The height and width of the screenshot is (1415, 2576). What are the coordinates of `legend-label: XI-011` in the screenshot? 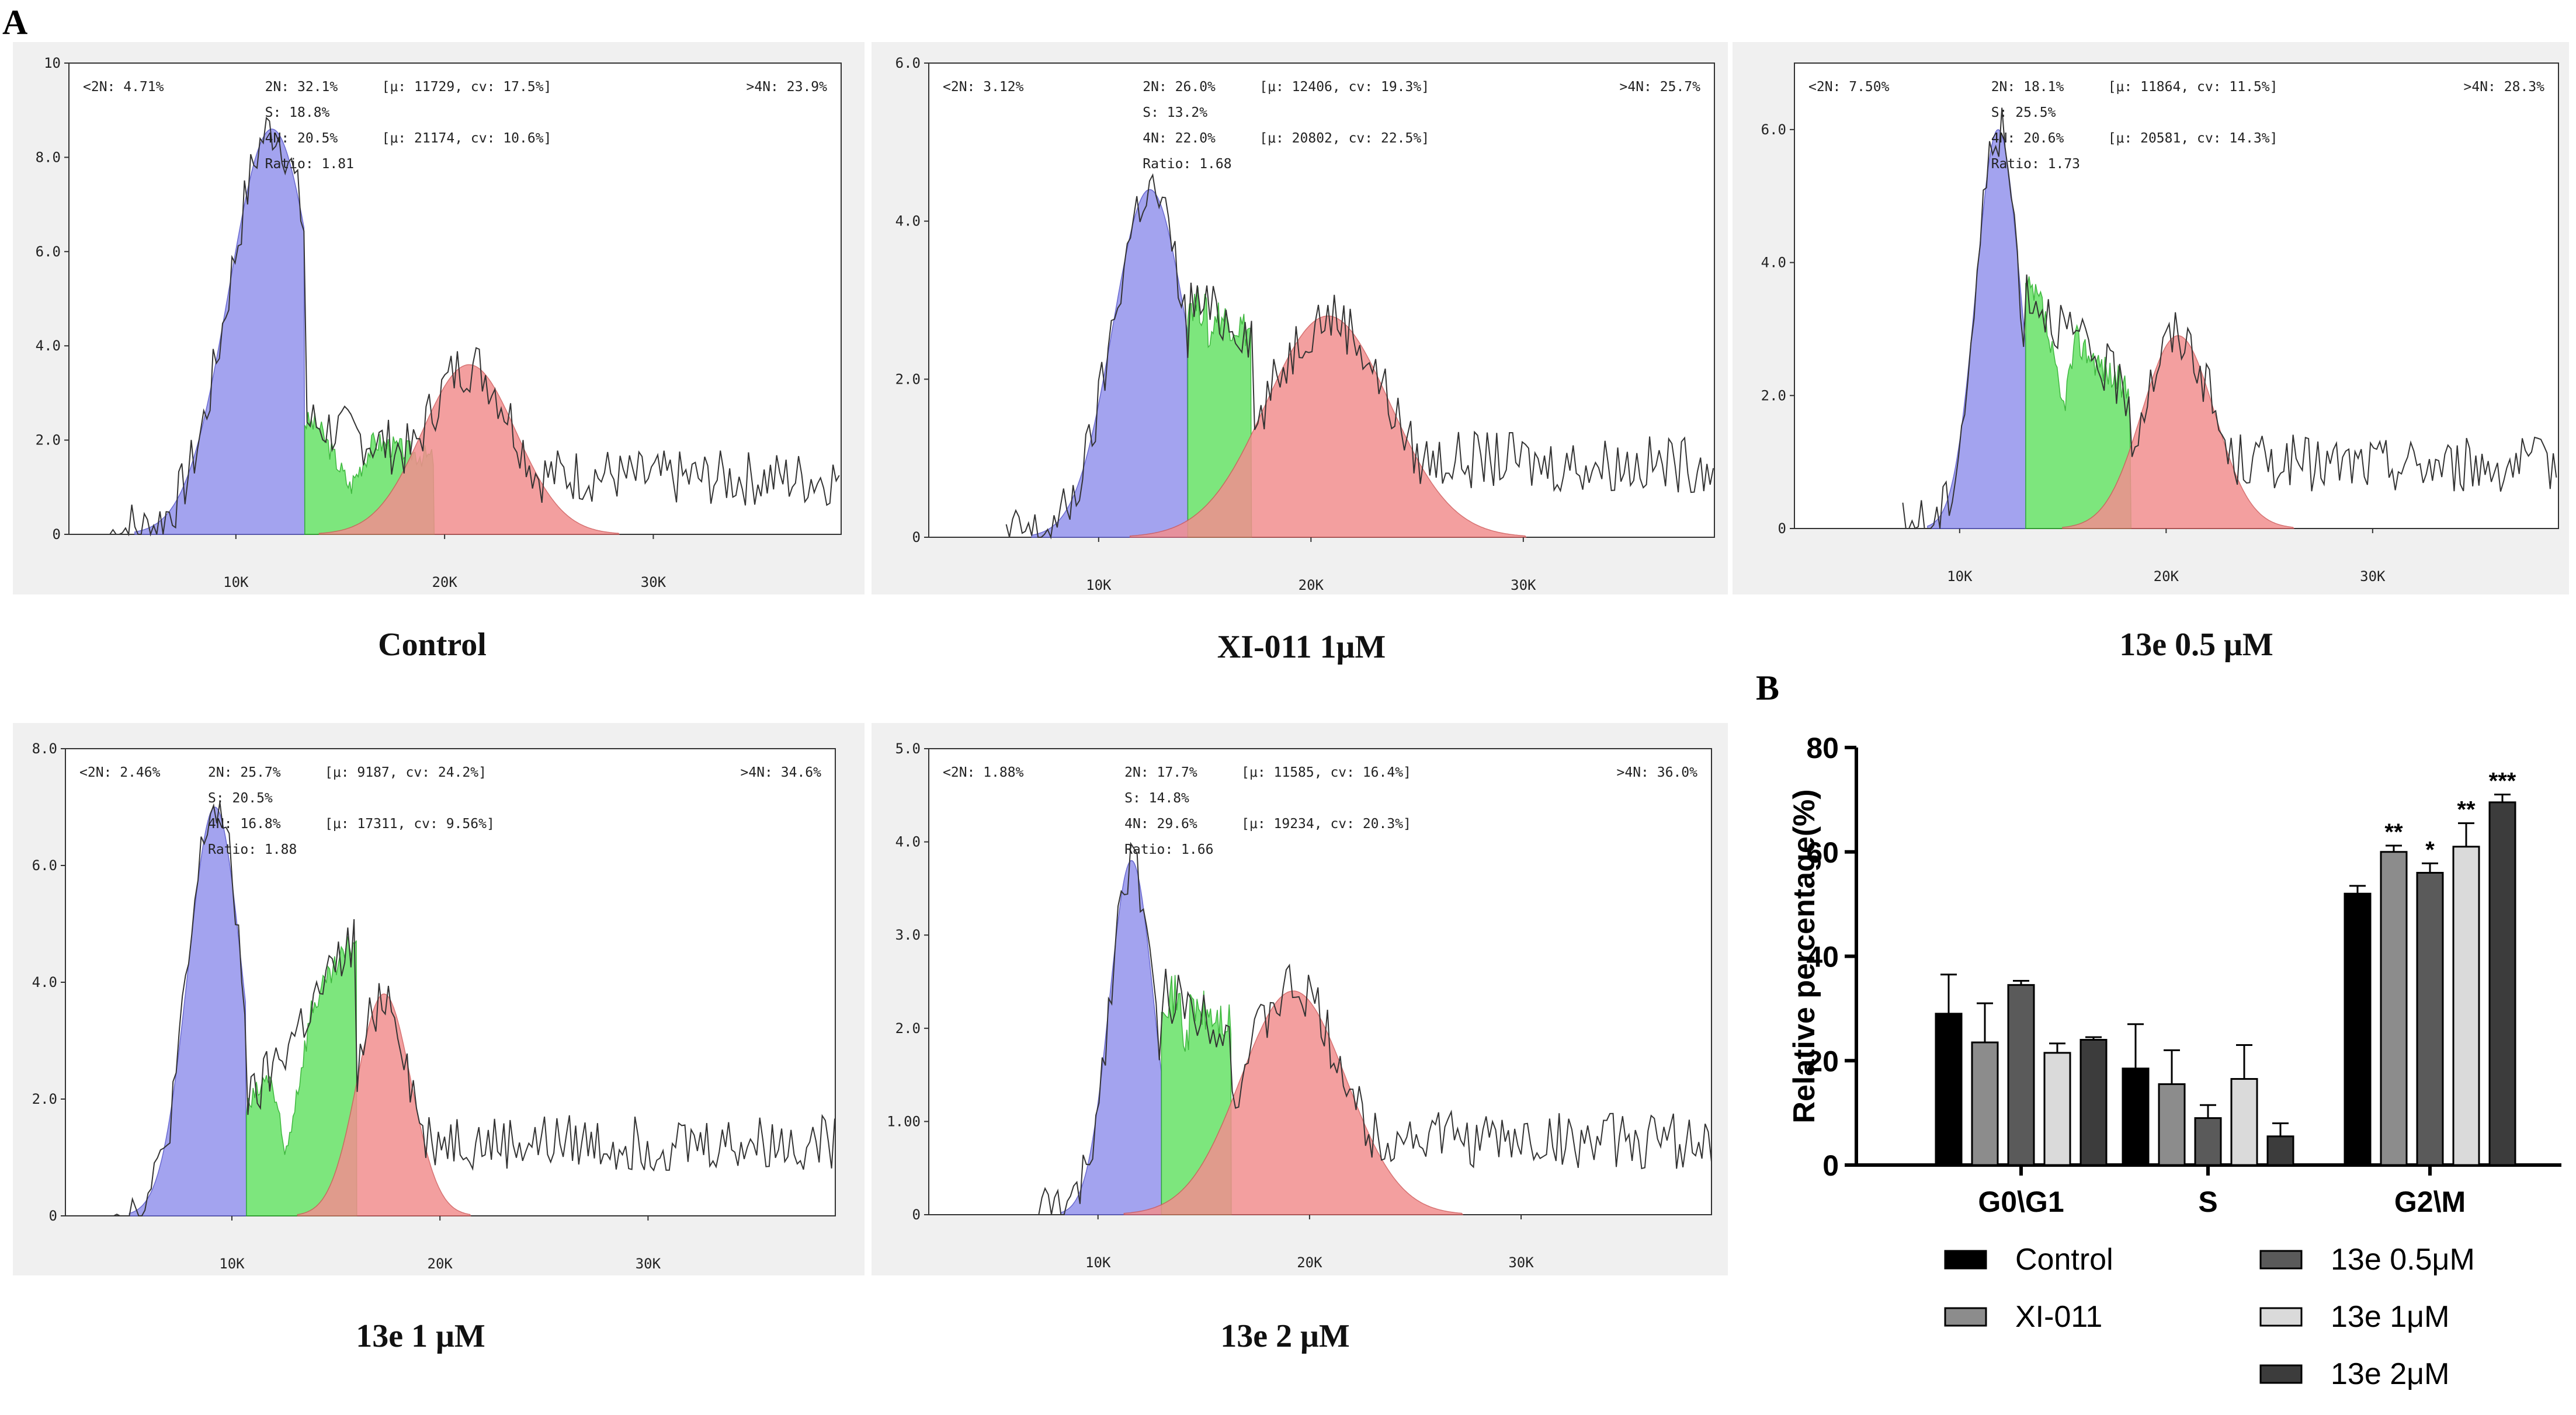 It's located at (2058, 1317).